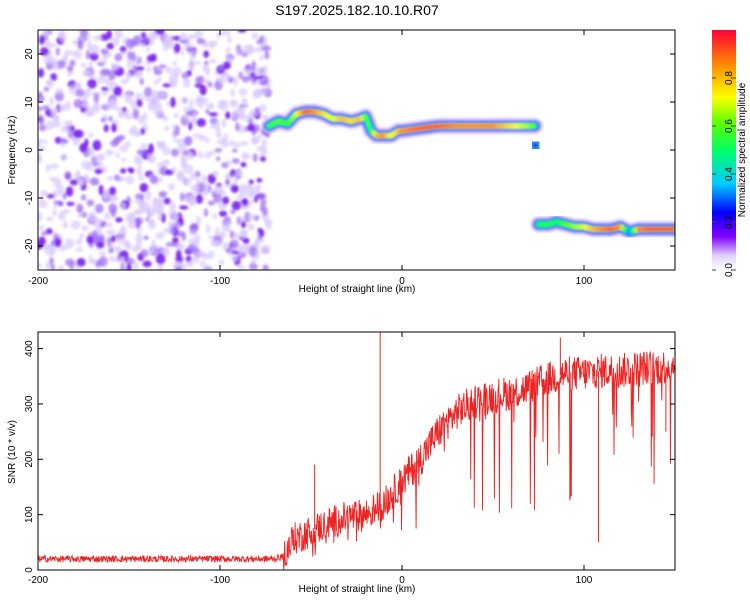 This screenshot has height=600, width=750. Describe the element at coordinates (584, 580) in the screenshot. I see `snr-x-tick-label: 100` at that location.